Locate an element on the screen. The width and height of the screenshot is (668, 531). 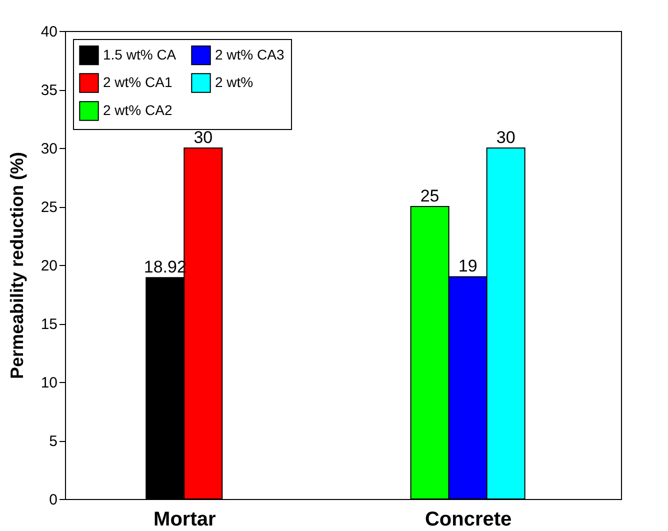
data-label: 19 is located at coordinates (468, 266).